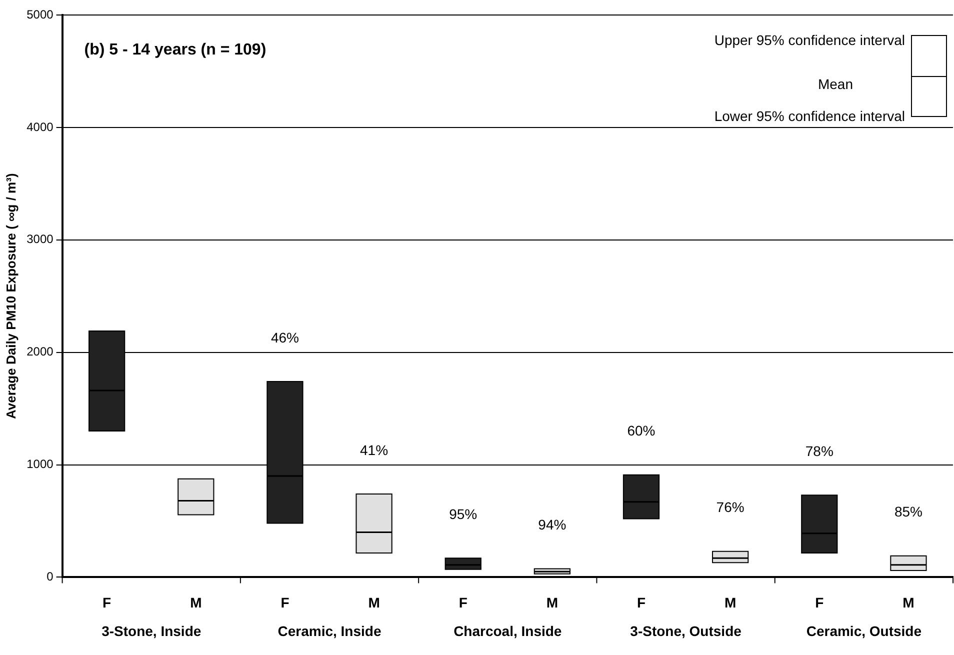  I want to click on text: (b) 5 - 14 years (n = 109), so click(175, 49).